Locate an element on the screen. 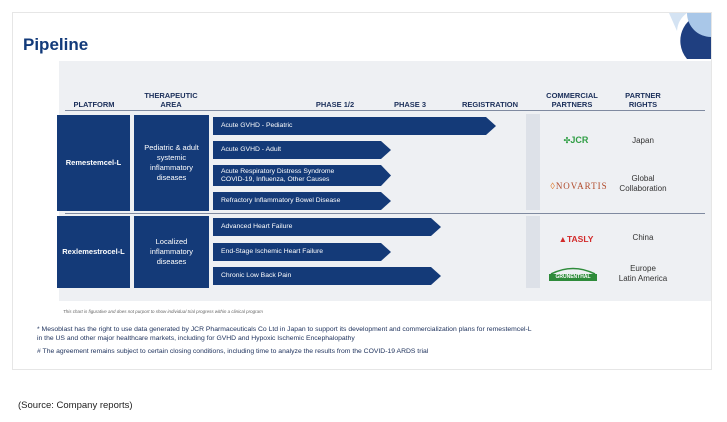 Image resolution: width=727 pixels, height=422 pixels. novartis-icon: ◊ is located at coordinates (553, 186).